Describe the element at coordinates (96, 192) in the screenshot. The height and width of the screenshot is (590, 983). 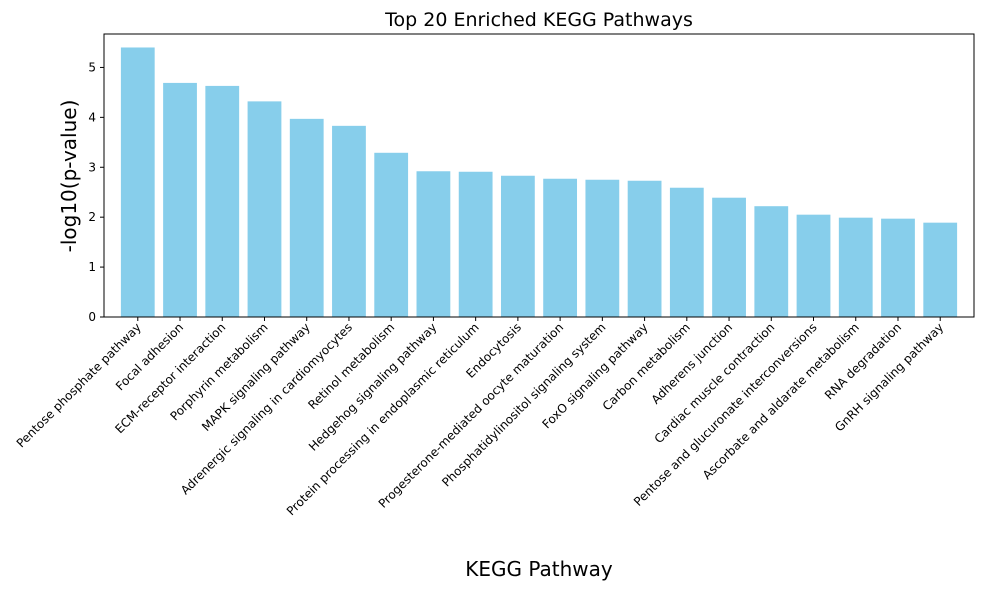
I see `y-axis: 0 1 2 3 4 5` at that location.